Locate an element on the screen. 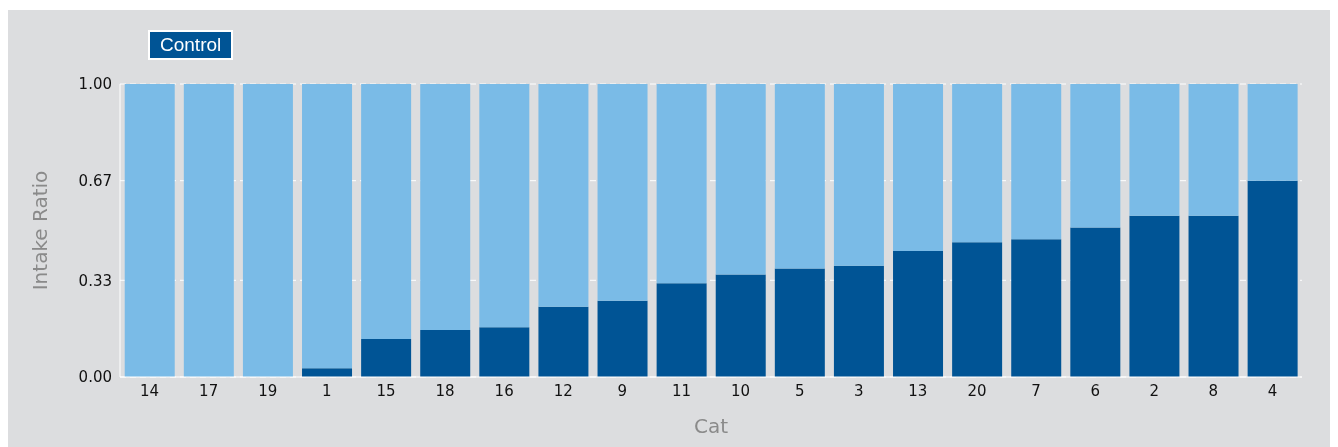 The width and height of the screenshot is (1338, 447). x-tick-label: 17 is located at coordinates (209, 390).